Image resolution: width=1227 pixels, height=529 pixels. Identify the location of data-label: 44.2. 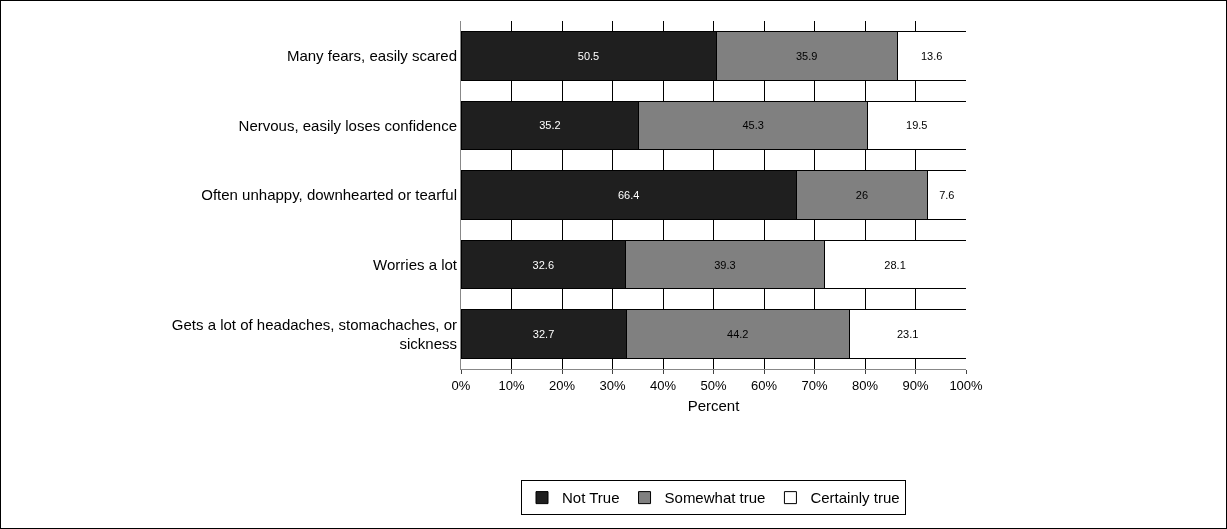
(738, 334).